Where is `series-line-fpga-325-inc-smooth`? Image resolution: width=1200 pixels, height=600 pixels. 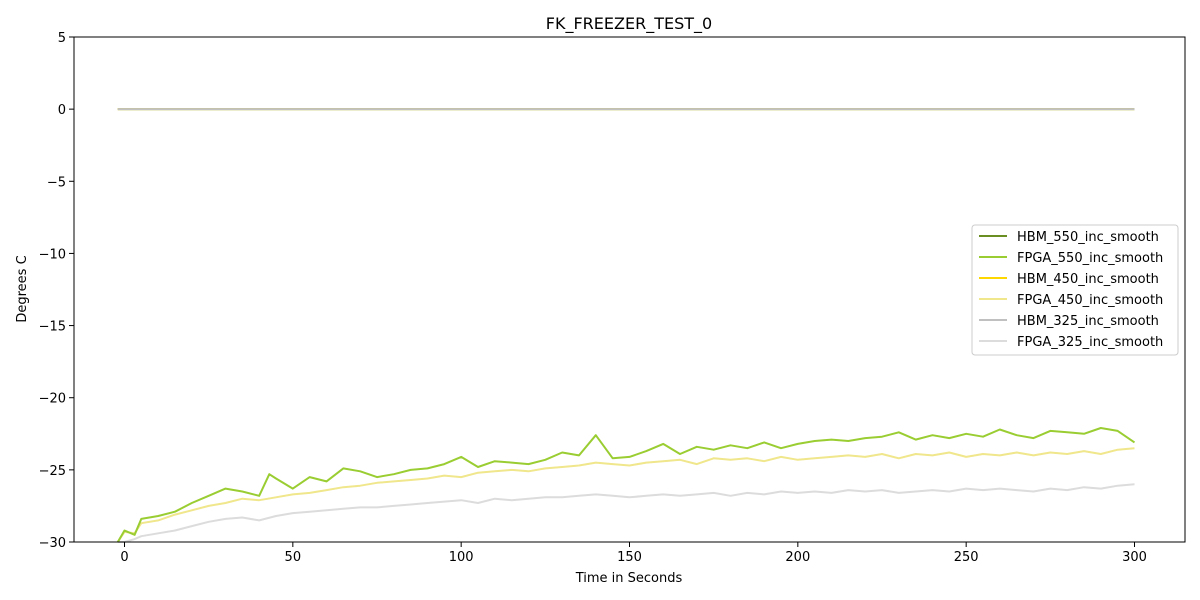 series-line-fpga-325-inc-smooth is located at coordinates (626, 513).